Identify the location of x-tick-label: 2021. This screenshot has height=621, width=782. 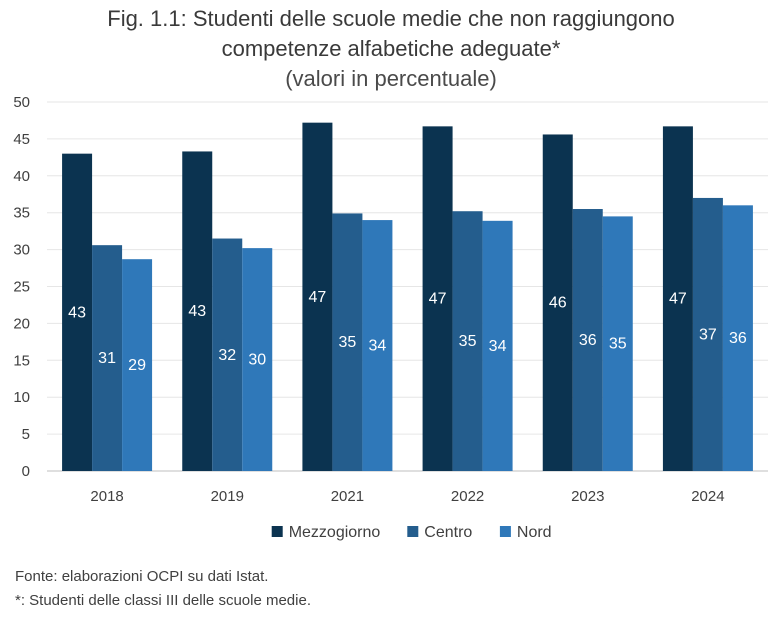
(347, 496).